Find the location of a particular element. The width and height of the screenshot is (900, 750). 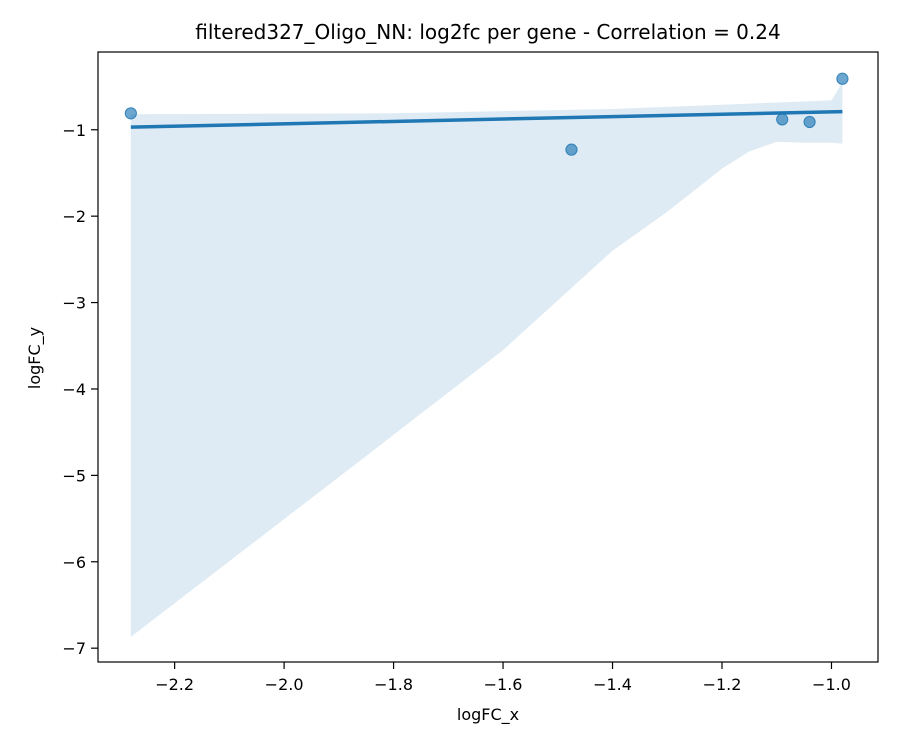

y-tick-label: −5 is located at coordinates (74, 475).